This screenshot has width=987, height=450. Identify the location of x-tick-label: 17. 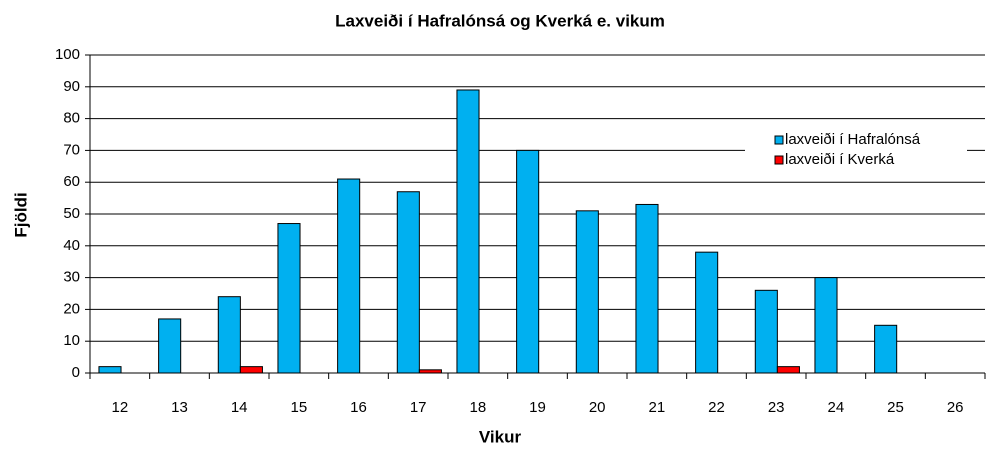
(418, 407).